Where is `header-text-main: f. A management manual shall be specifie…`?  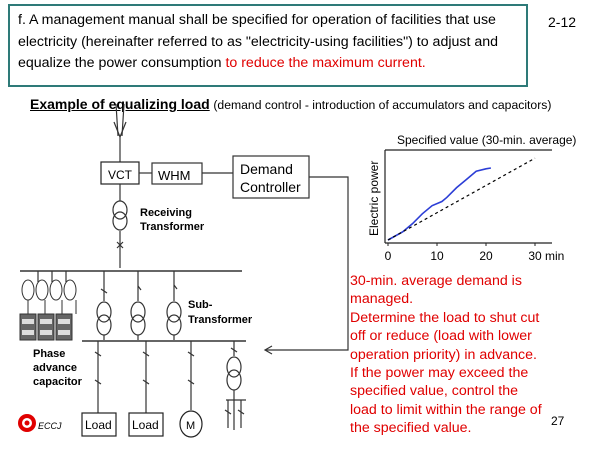
header-text-main: f. A management manual shall be specifie… is located at coordinates (258, 41).